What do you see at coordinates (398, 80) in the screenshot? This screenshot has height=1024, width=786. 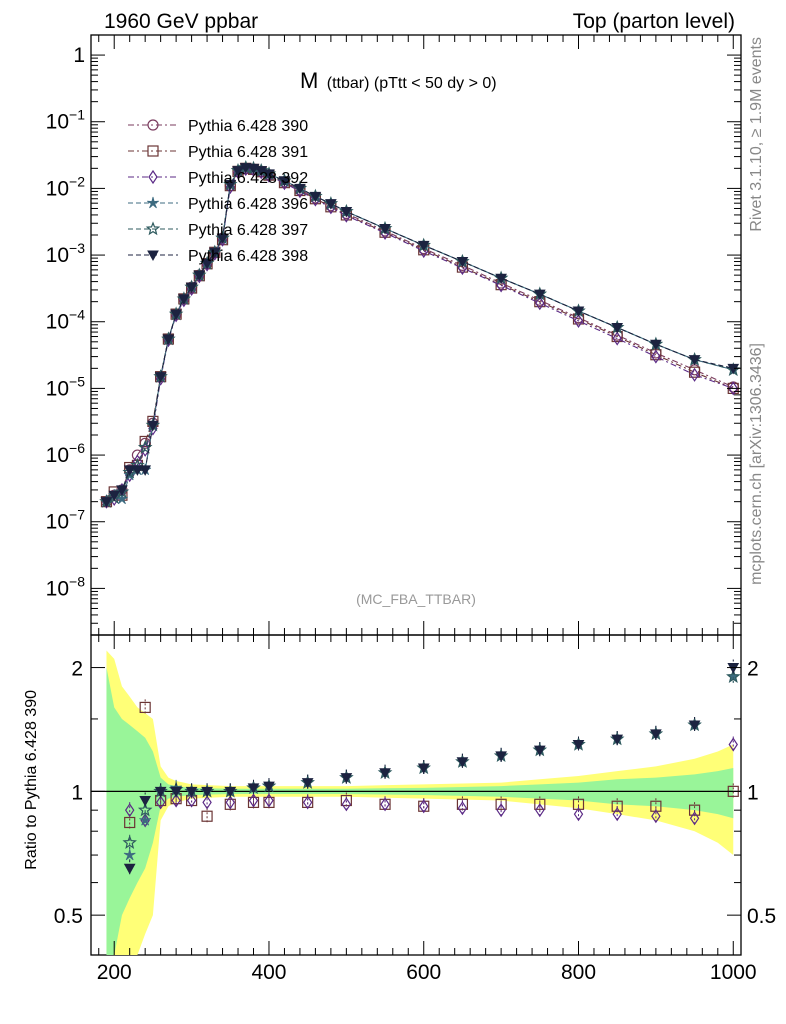 I see `plot-title: M (ttbar) (pTtt < 50 dy > 0)` at bounding box center [398, 80].